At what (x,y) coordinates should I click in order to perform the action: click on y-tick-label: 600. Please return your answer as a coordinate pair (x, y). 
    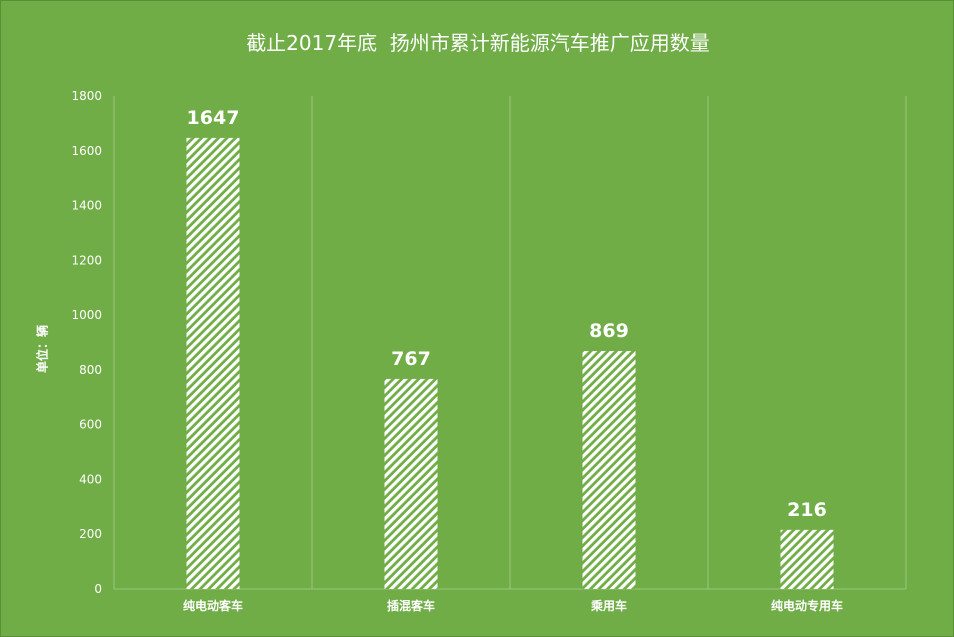
    Looking at the image, I should click on (90, 425).